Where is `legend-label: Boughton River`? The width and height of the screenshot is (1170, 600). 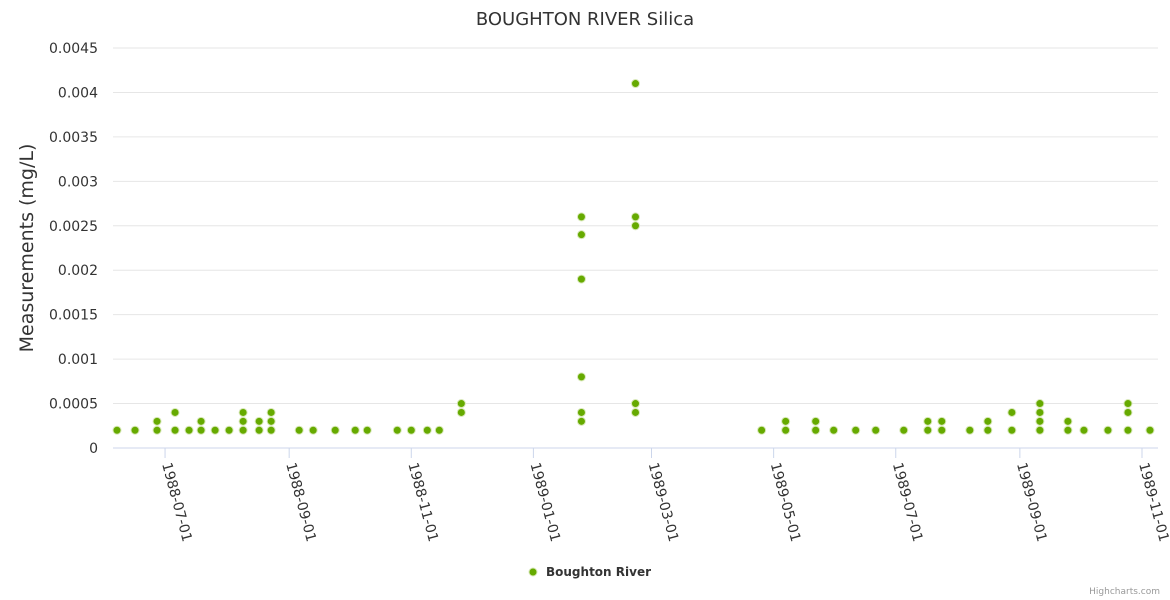 legend-label: Boughton River is located at coordinates (598, 572).